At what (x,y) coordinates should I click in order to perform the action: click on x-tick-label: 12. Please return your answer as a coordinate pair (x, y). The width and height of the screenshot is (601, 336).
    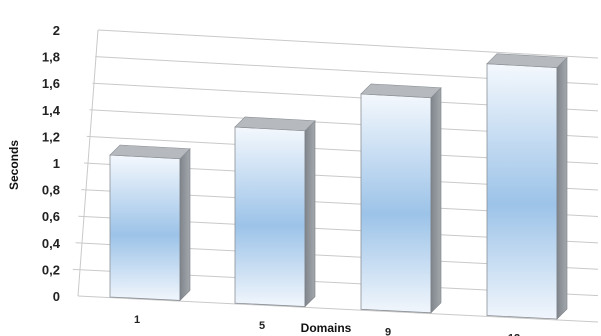
    Looking at the image, I should click on (514, 334).